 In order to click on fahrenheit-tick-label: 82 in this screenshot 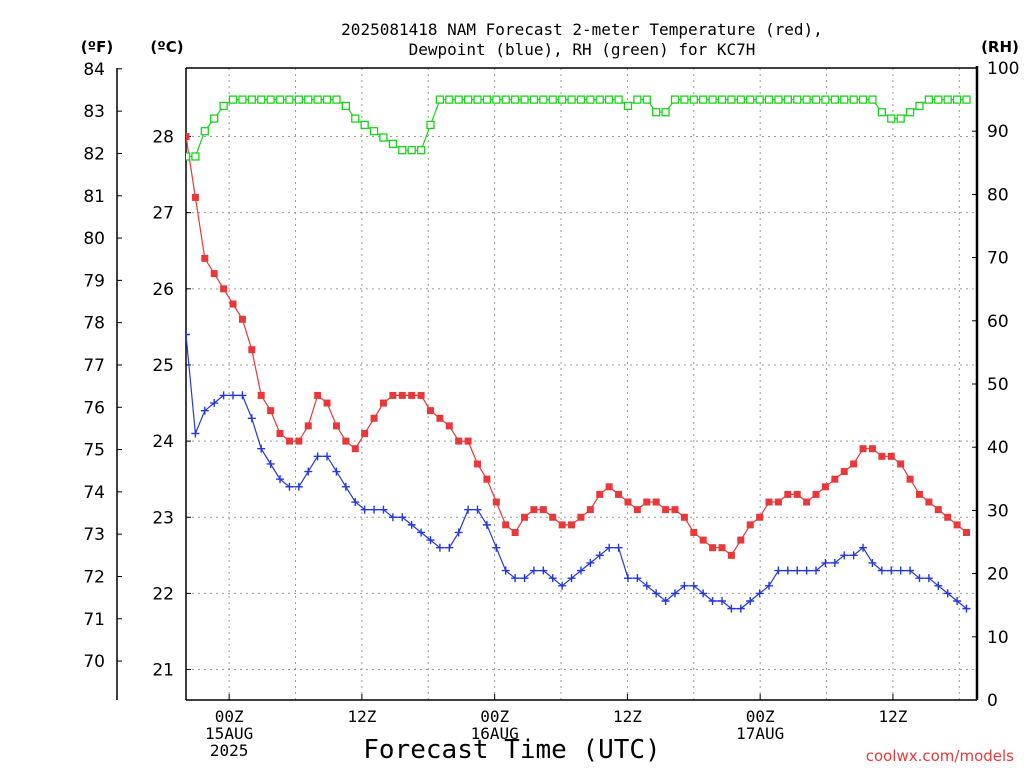, I will do `click(94, 154)`.